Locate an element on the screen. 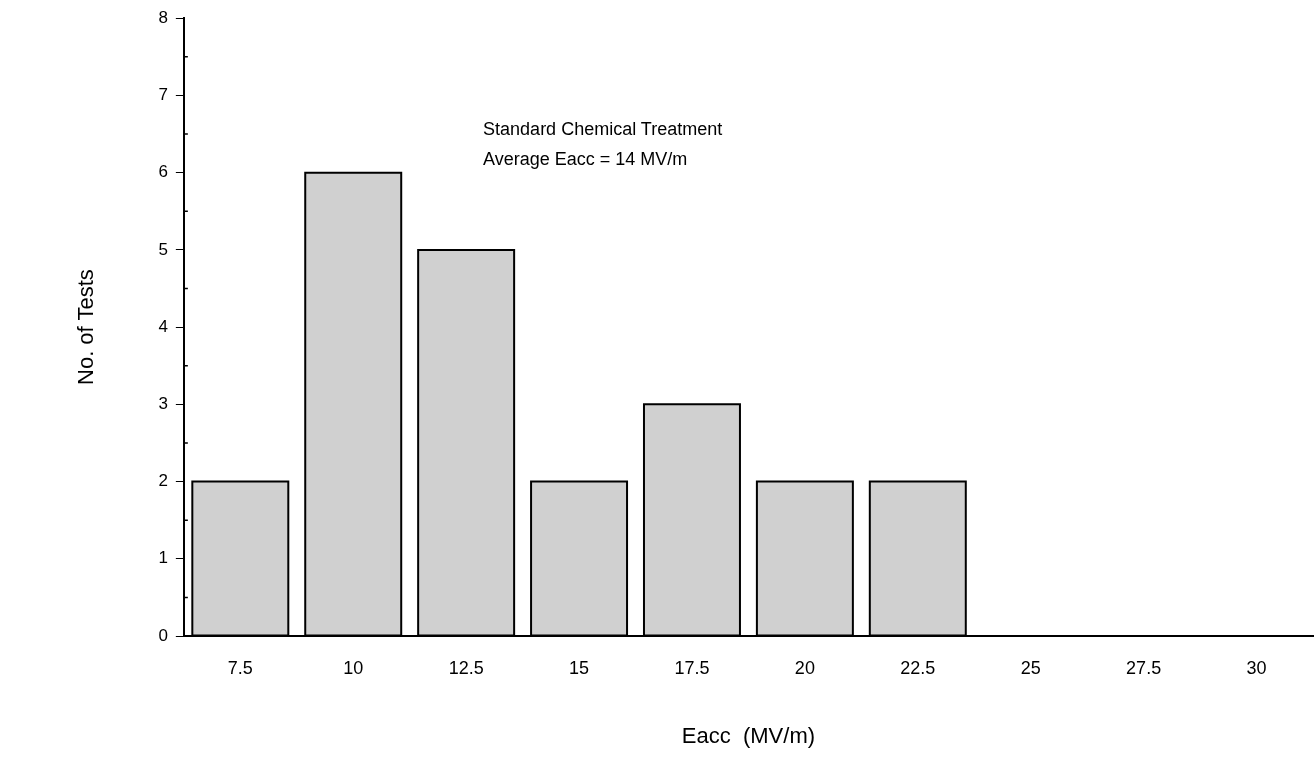  x-axis-title: Eacc (MV/m) is located at coordinates (748, 735).